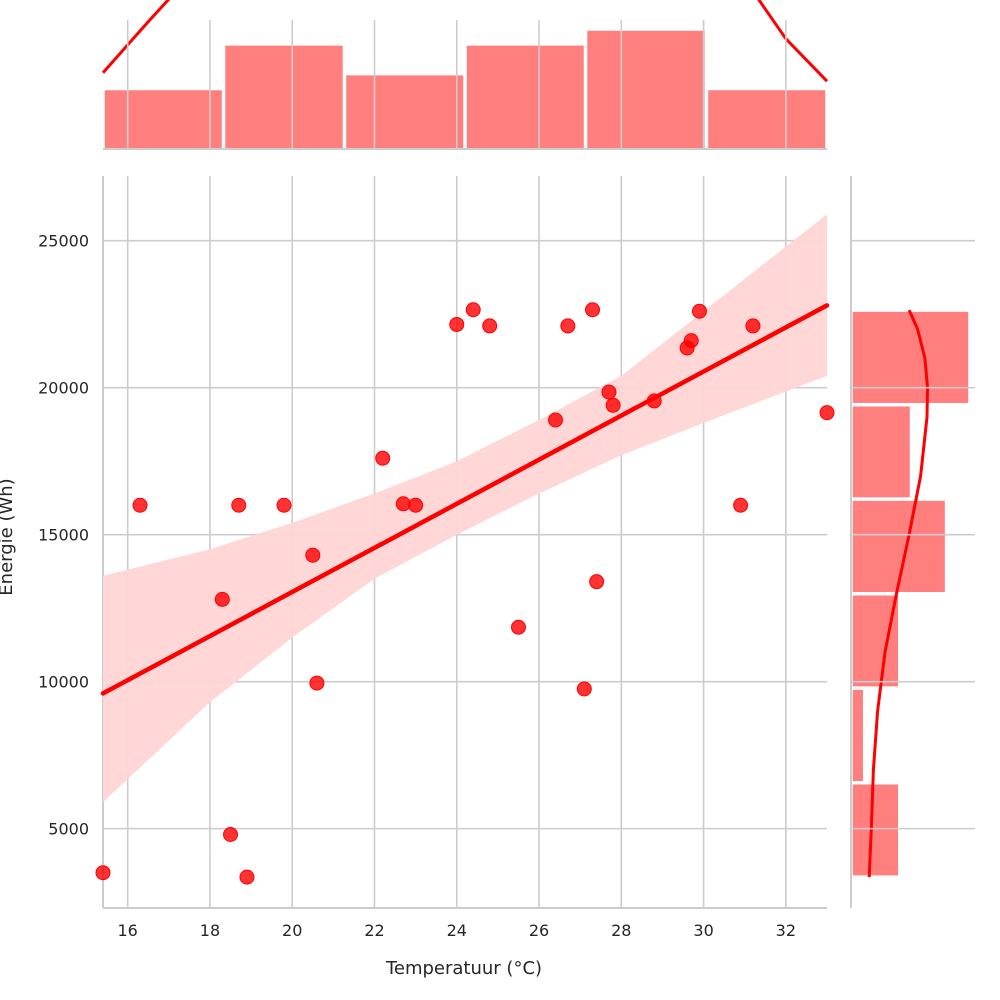 The height and width of the screenshot is (1000, 1000). Describe the element at coordinates (374, 930) in the screenshot. I see `x-tick-label-22: 22` at that location.